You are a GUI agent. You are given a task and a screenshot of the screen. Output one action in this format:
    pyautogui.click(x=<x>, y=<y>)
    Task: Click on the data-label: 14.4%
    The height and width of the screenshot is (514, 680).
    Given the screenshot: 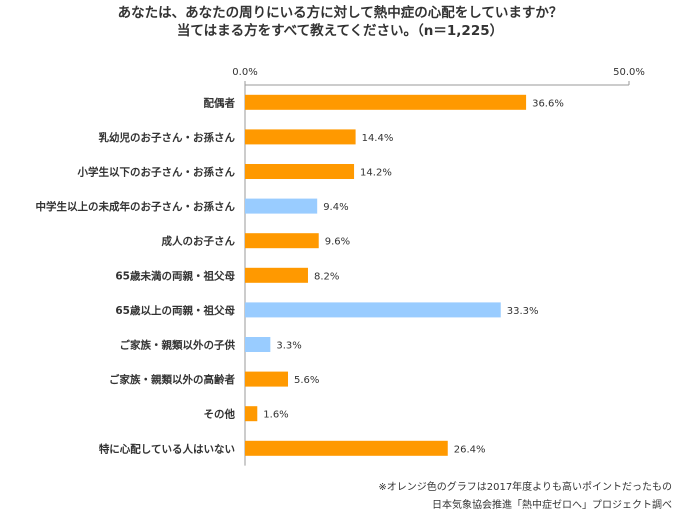 What is the action you would take?
    pyautogui.click(x=378, y=138)
    